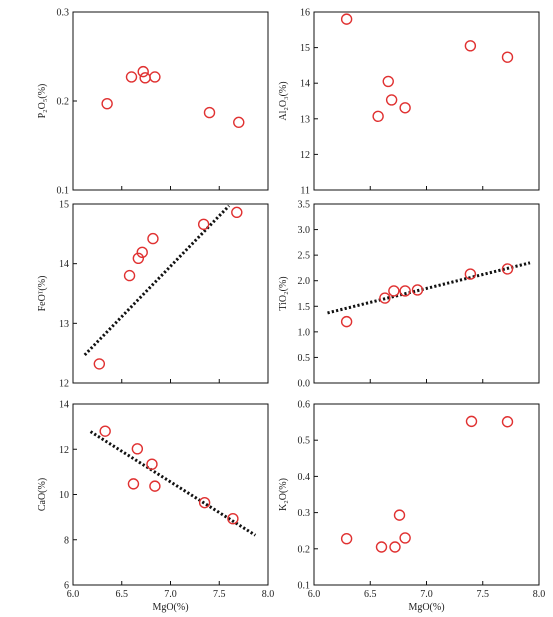 This screenshot has width=553, height=617. What do you see at coordinates (66, 540) in the screenshot?
I see `y-tick-label: 8` at bounding box center [66, 540].